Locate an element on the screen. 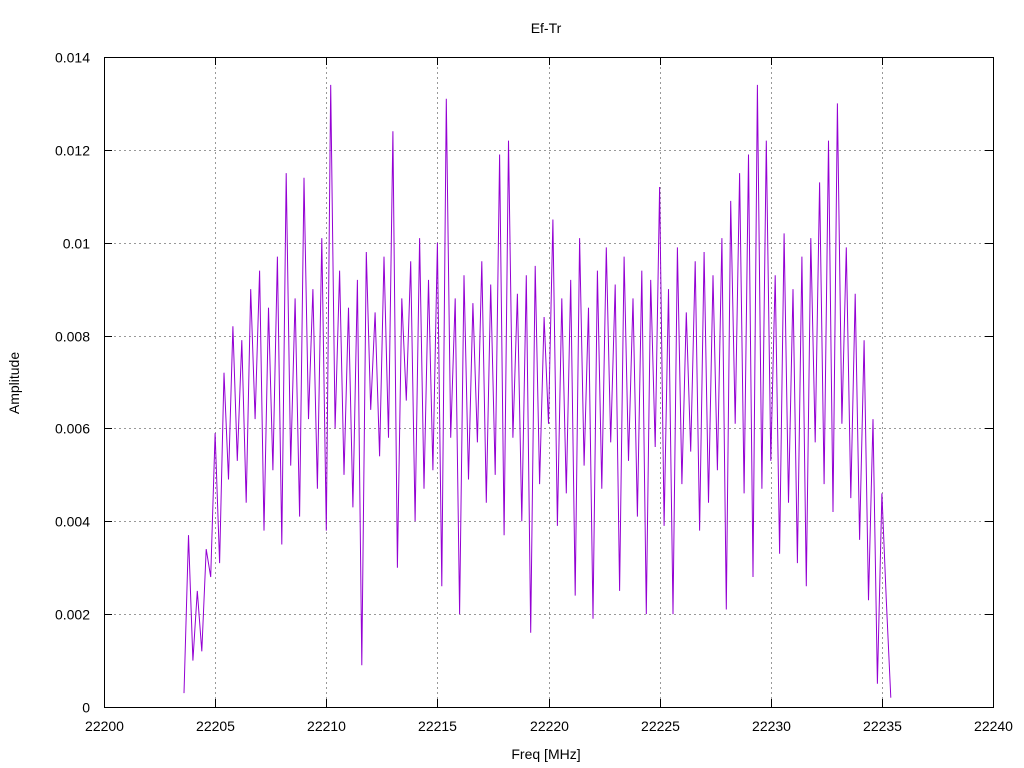  x-tick-label: 22235 is located at coordinates (882, 726).